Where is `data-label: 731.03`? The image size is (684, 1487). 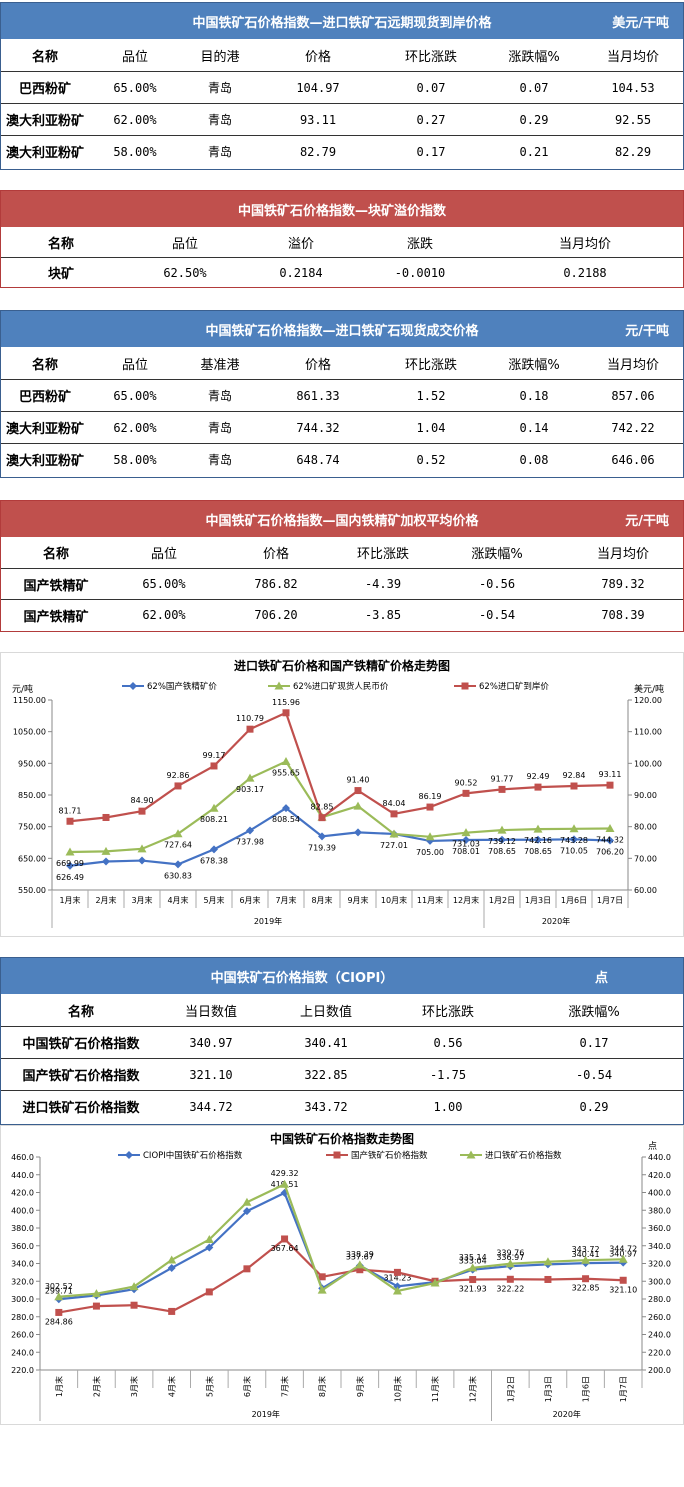 data-label: 731.03 is located at coordinates (466, 844).